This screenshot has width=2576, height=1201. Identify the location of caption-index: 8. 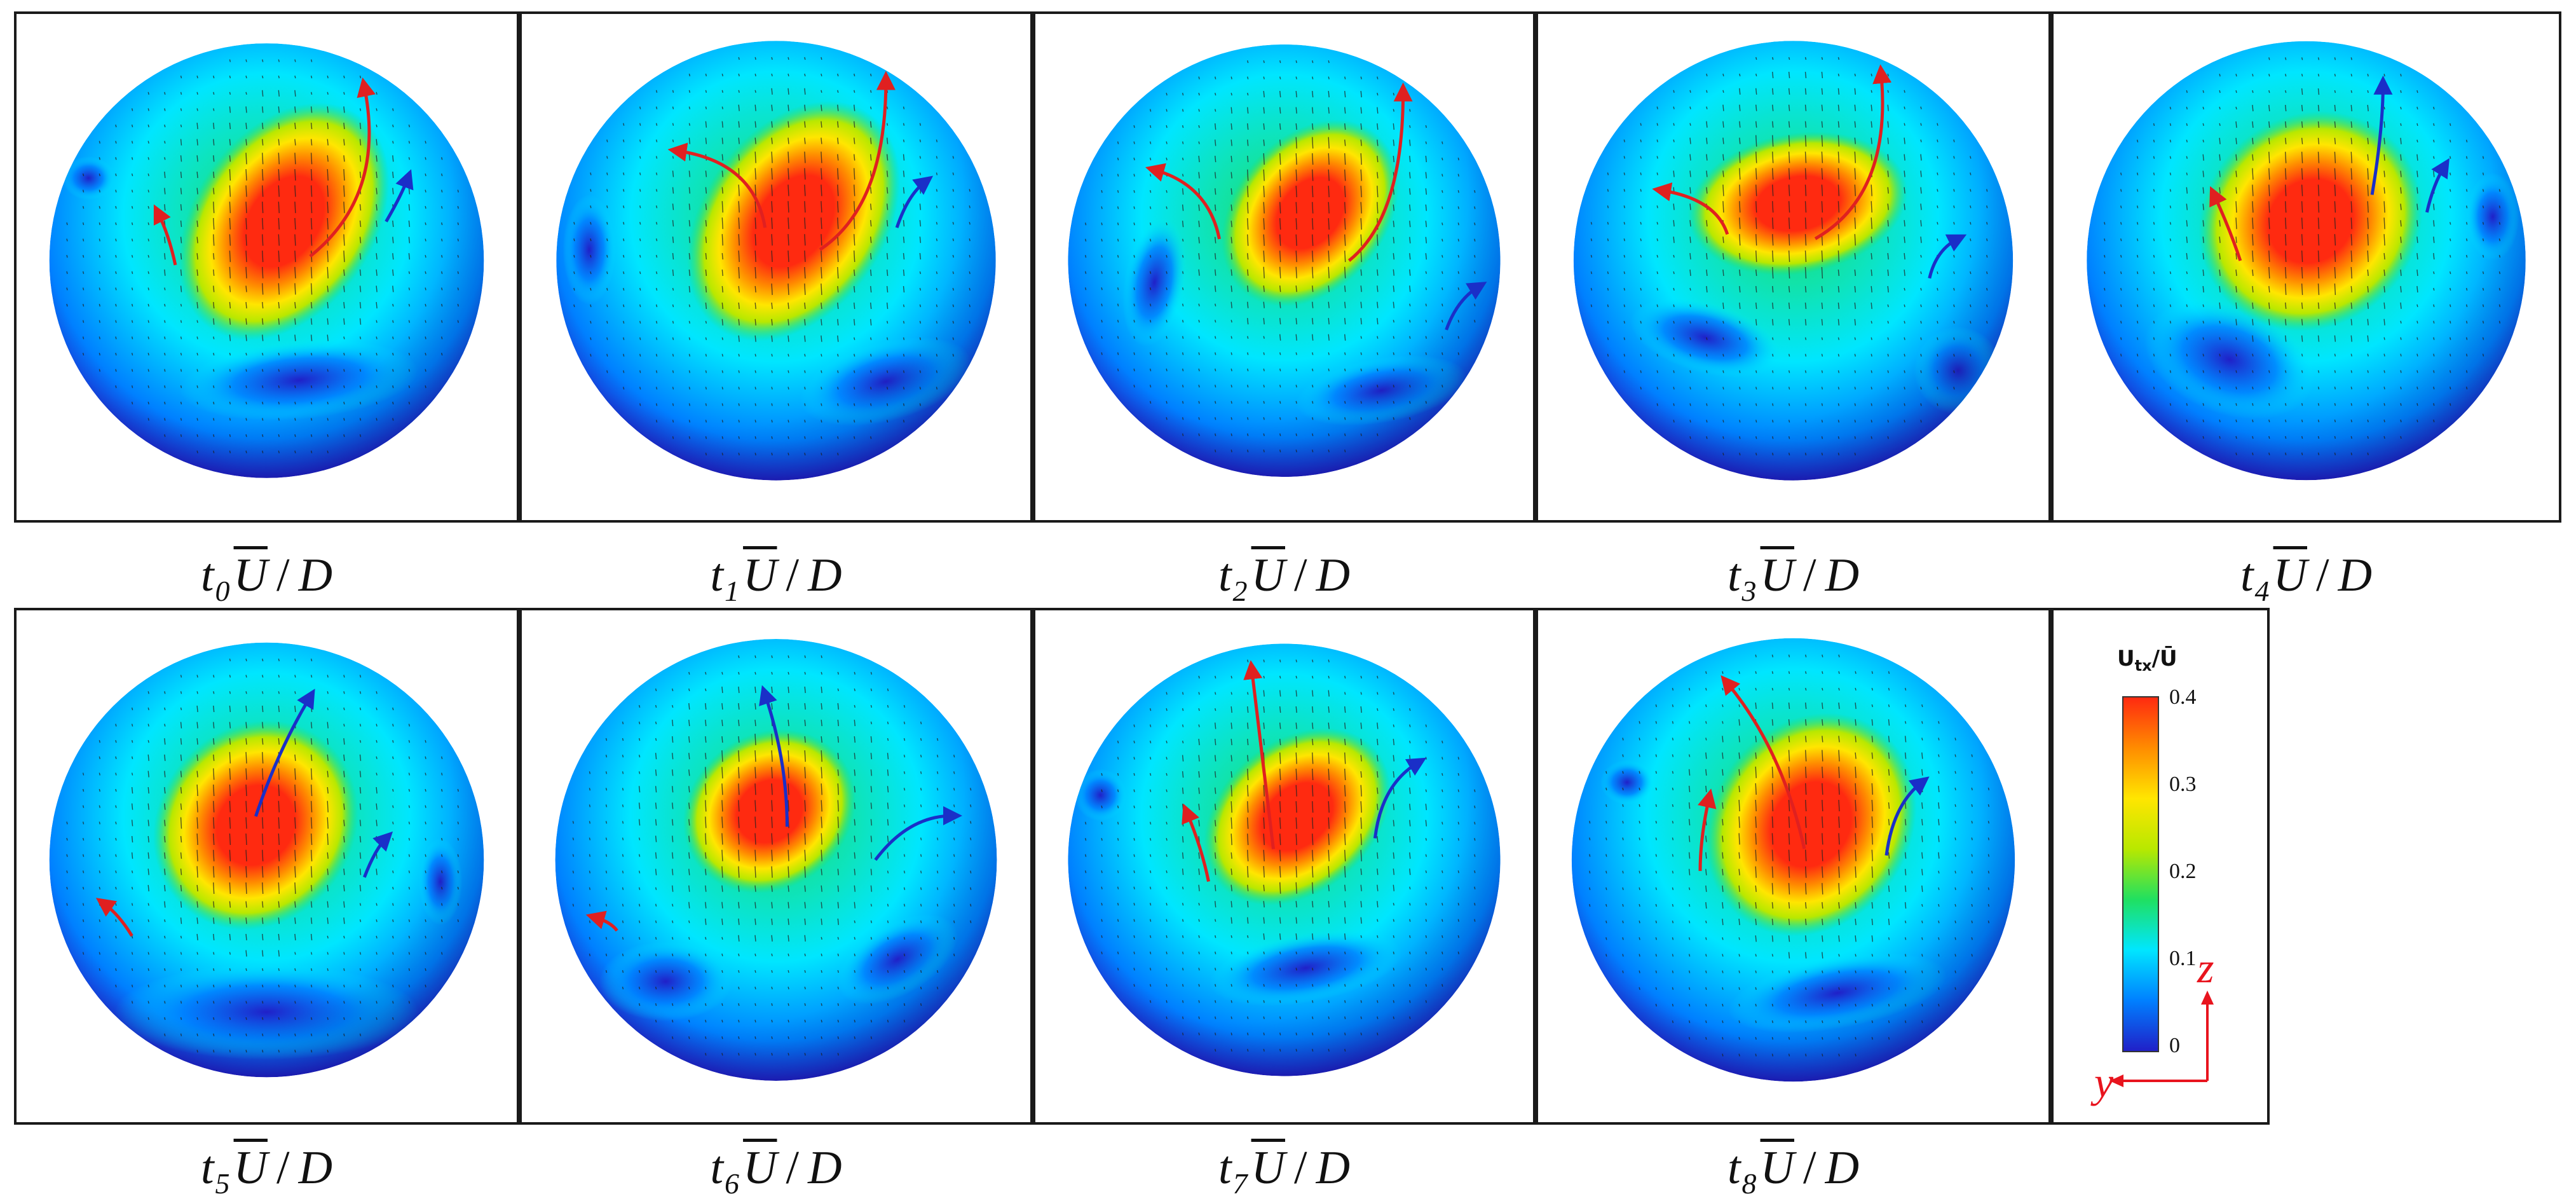
(1749, 1183).